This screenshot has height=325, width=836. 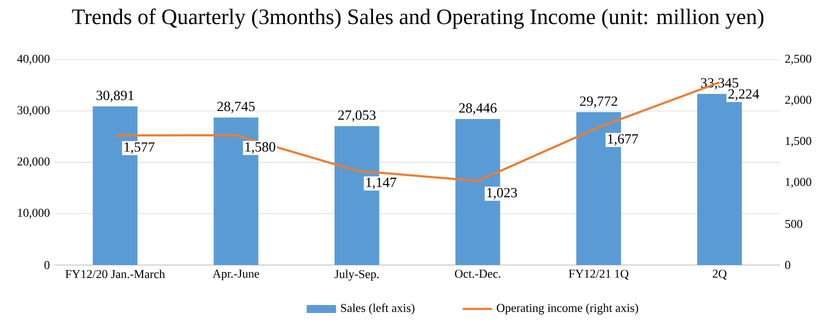 What do you see at coordinates (502, 194) in the screenshot?
I see `data-label: 1,023` at bounding box center [502, 194].